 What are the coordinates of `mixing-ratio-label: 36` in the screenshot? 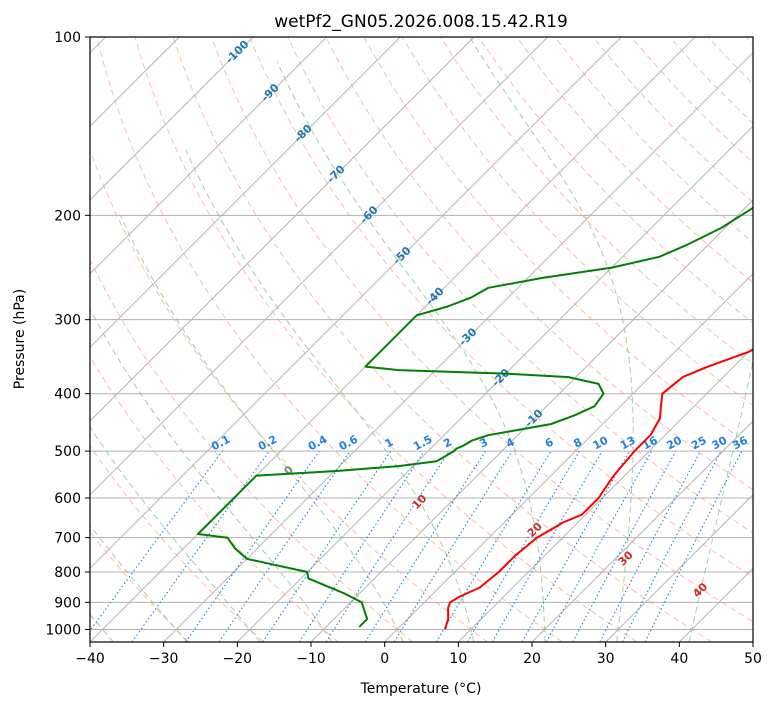 It's located at (740, 443).